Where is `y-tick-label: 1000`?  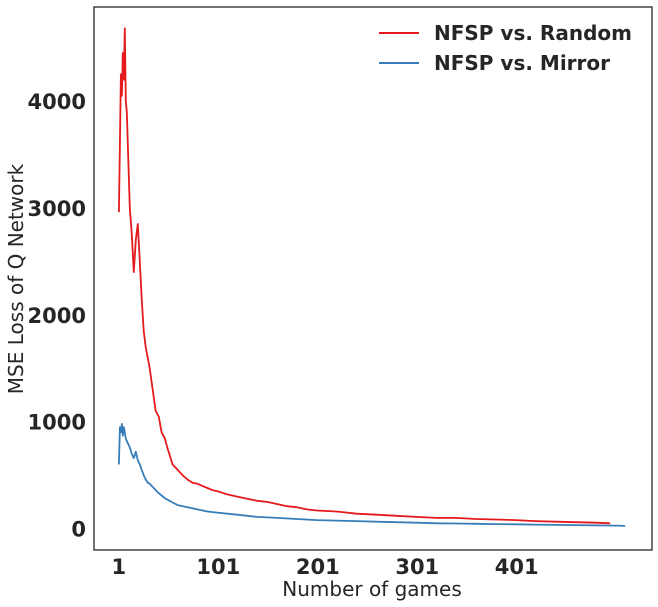 y-tick-label: 1000 is located at coordinates (57, 423).